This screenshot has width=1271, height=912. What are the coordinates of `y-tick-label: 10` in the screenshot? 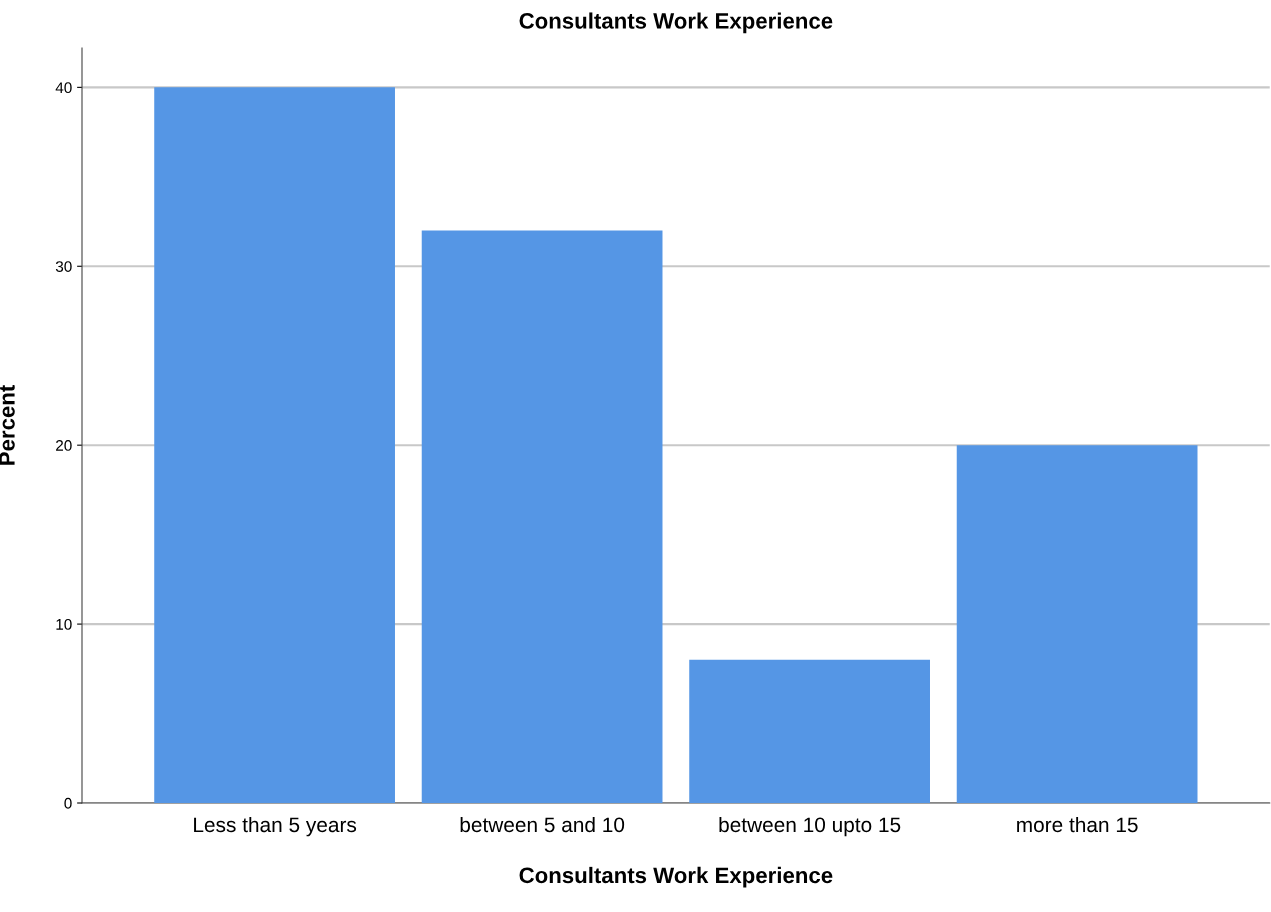 It's located at (64, 624).